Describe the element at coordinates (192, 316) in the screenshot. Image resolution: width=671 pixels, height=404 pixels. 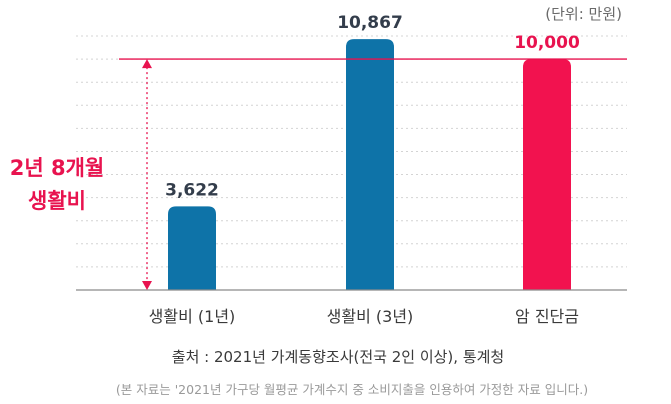
I see `x-tick-label: 생활비 (1년)` at that location.